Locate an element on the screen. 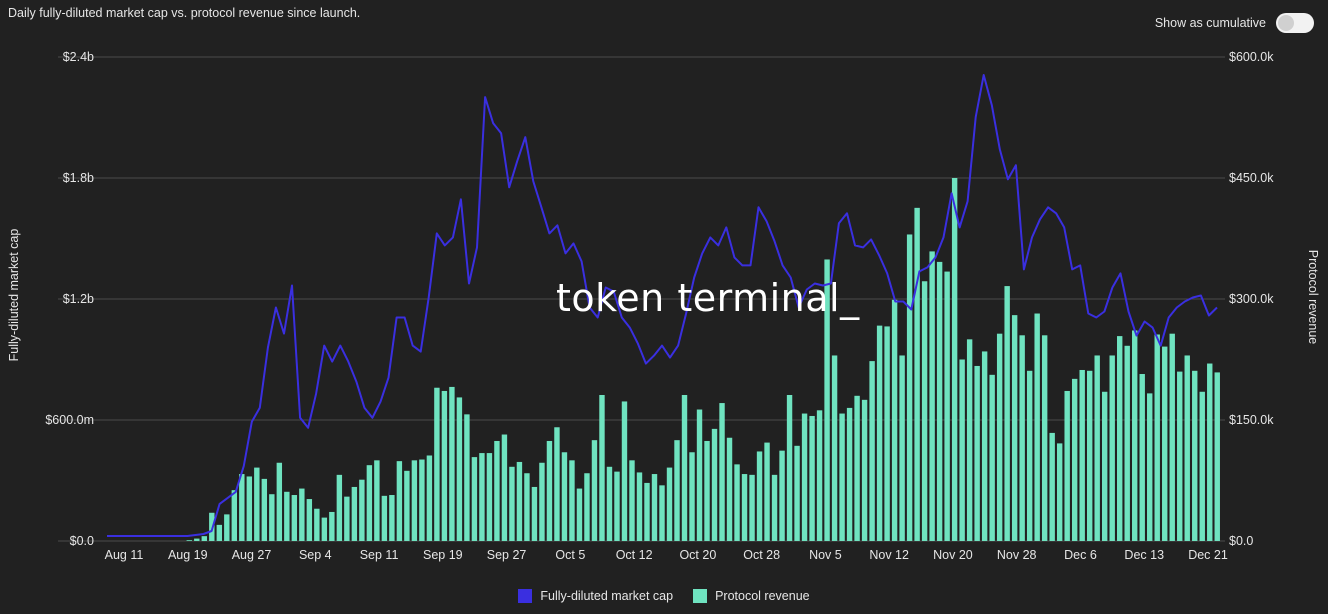  x-tick-label: Sep 11 is located at coordinates (379, 555).